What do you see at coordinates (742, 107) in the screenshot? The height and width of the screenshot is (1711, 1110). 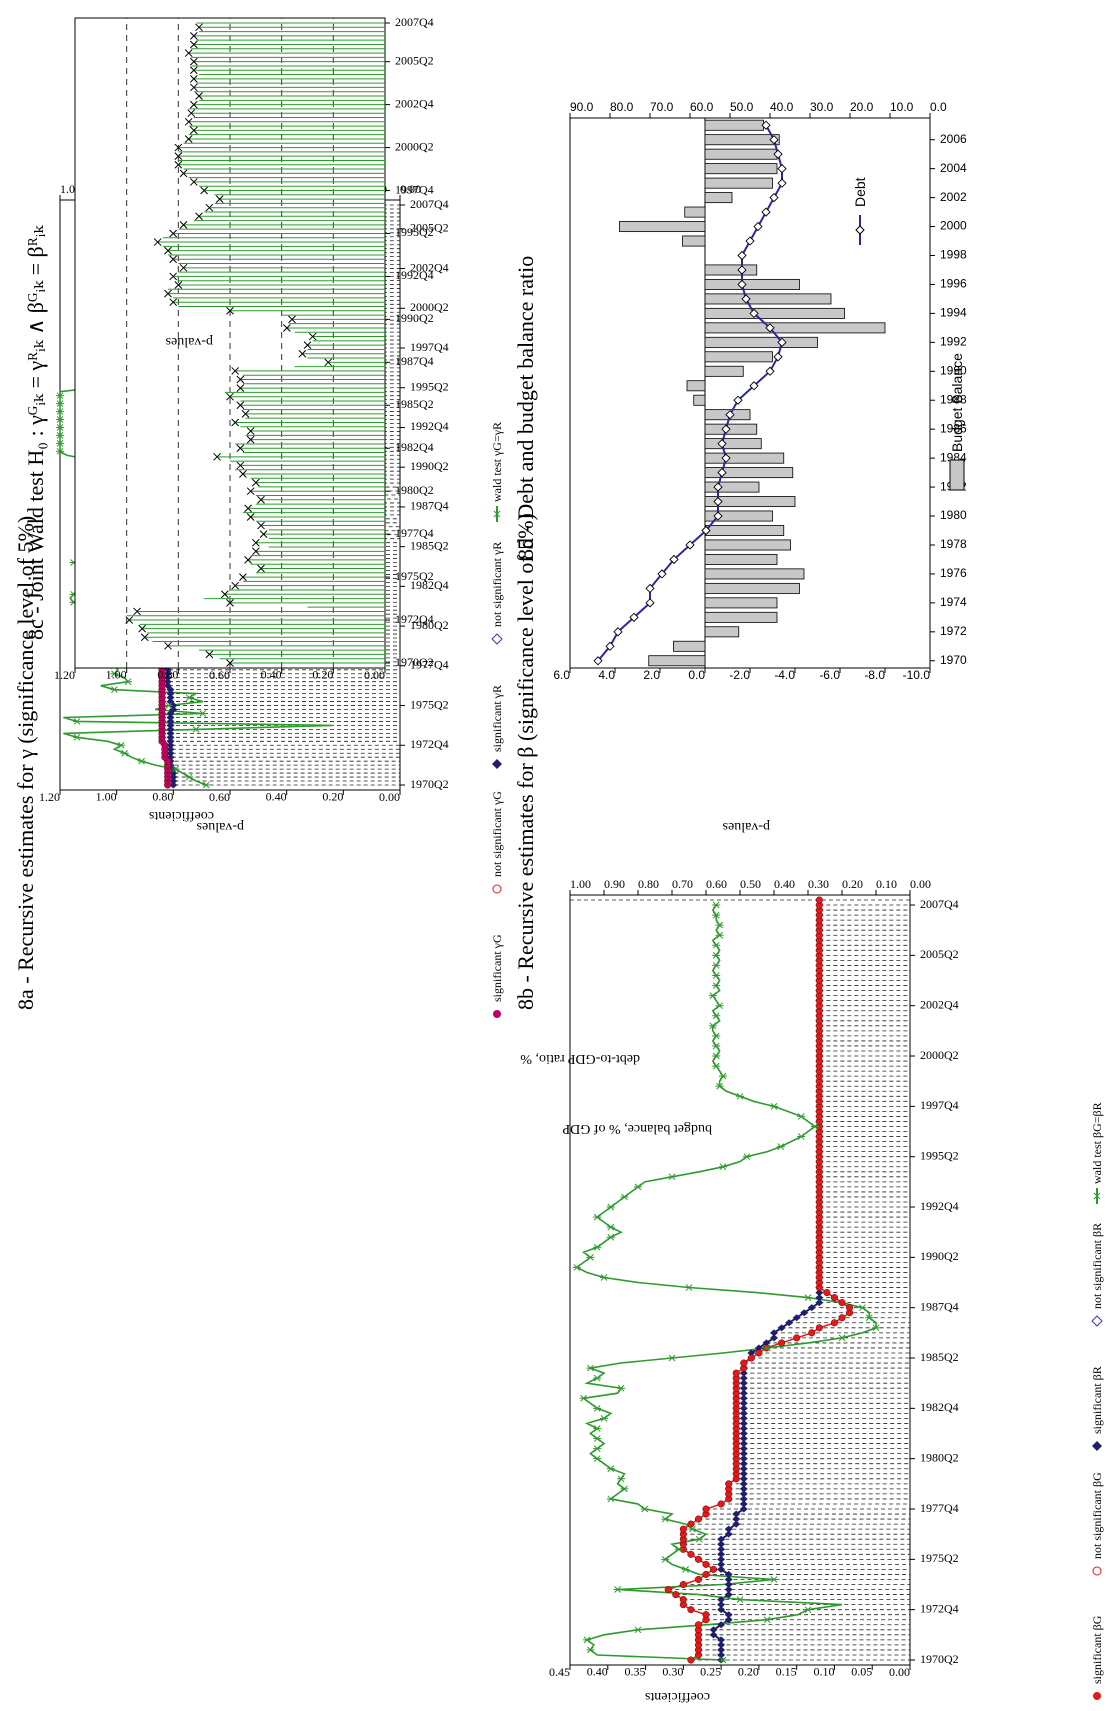 I see `right-tick-label: 50.0` at bounding box center [742, 107].